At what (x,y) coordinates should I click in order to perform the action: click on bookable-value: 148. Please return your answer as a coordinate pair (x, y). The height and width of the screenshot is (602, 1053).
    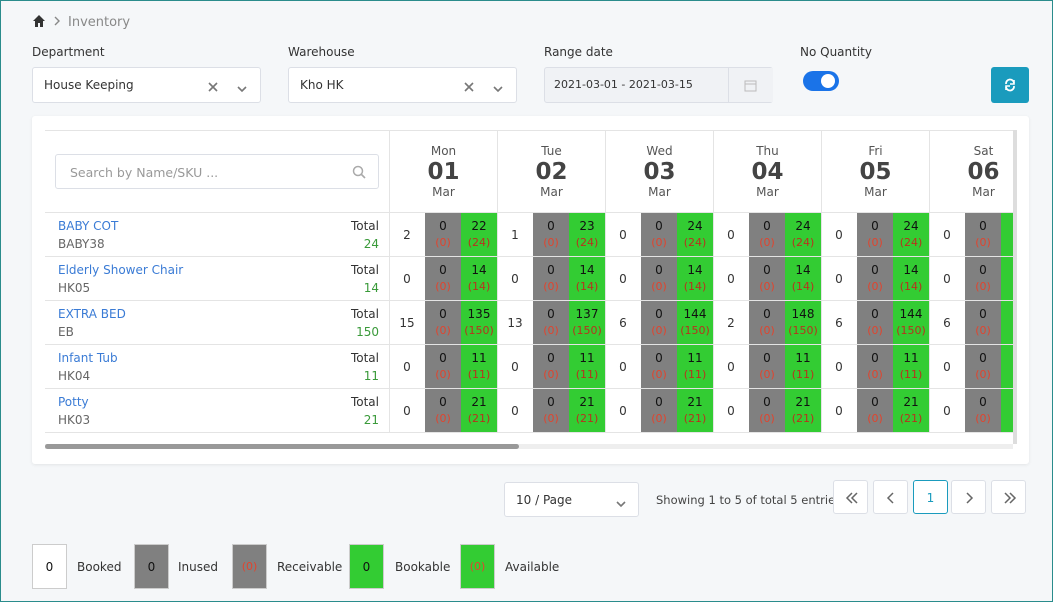
    Looking at the image, I should click on (803, 314).